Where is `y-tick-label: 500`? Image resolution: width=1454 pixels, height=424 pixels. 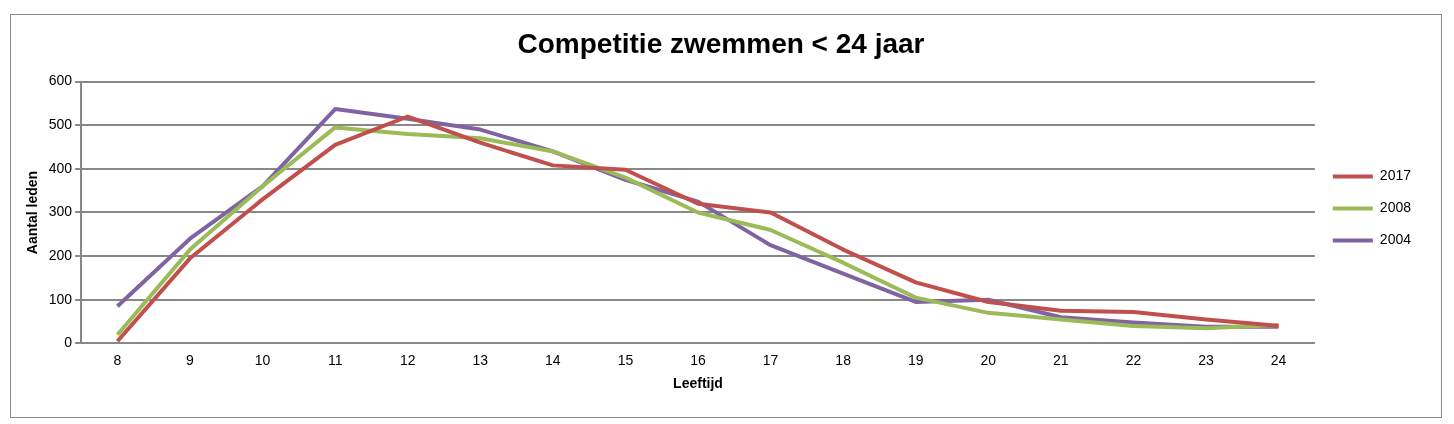 y-tick-label: 500 is located at coordinates (60, 124).